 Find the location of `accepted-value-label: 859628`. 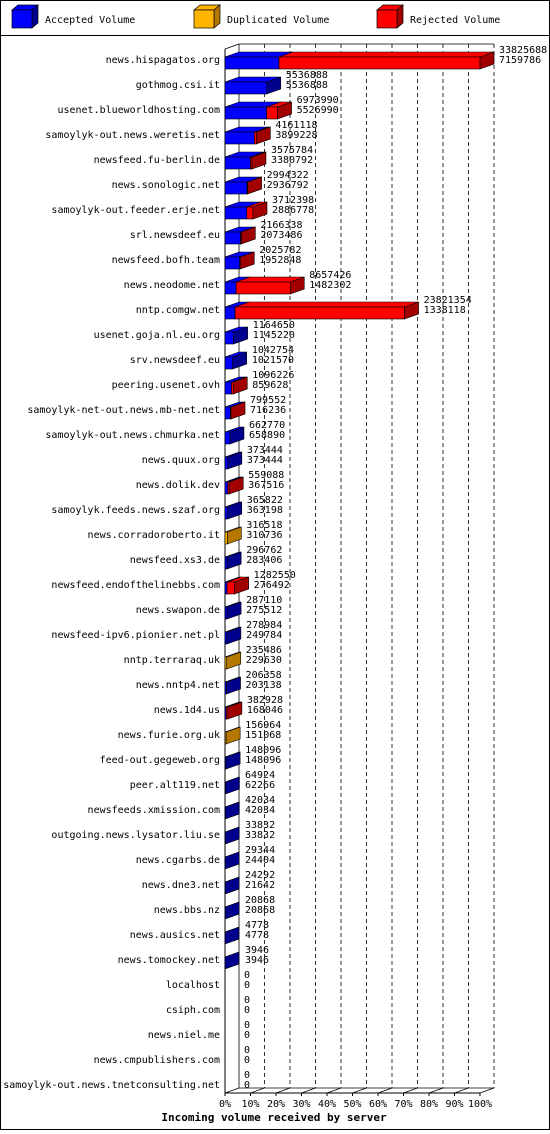

accepted-value-label: 859628 is located at coordinates (270, 385).